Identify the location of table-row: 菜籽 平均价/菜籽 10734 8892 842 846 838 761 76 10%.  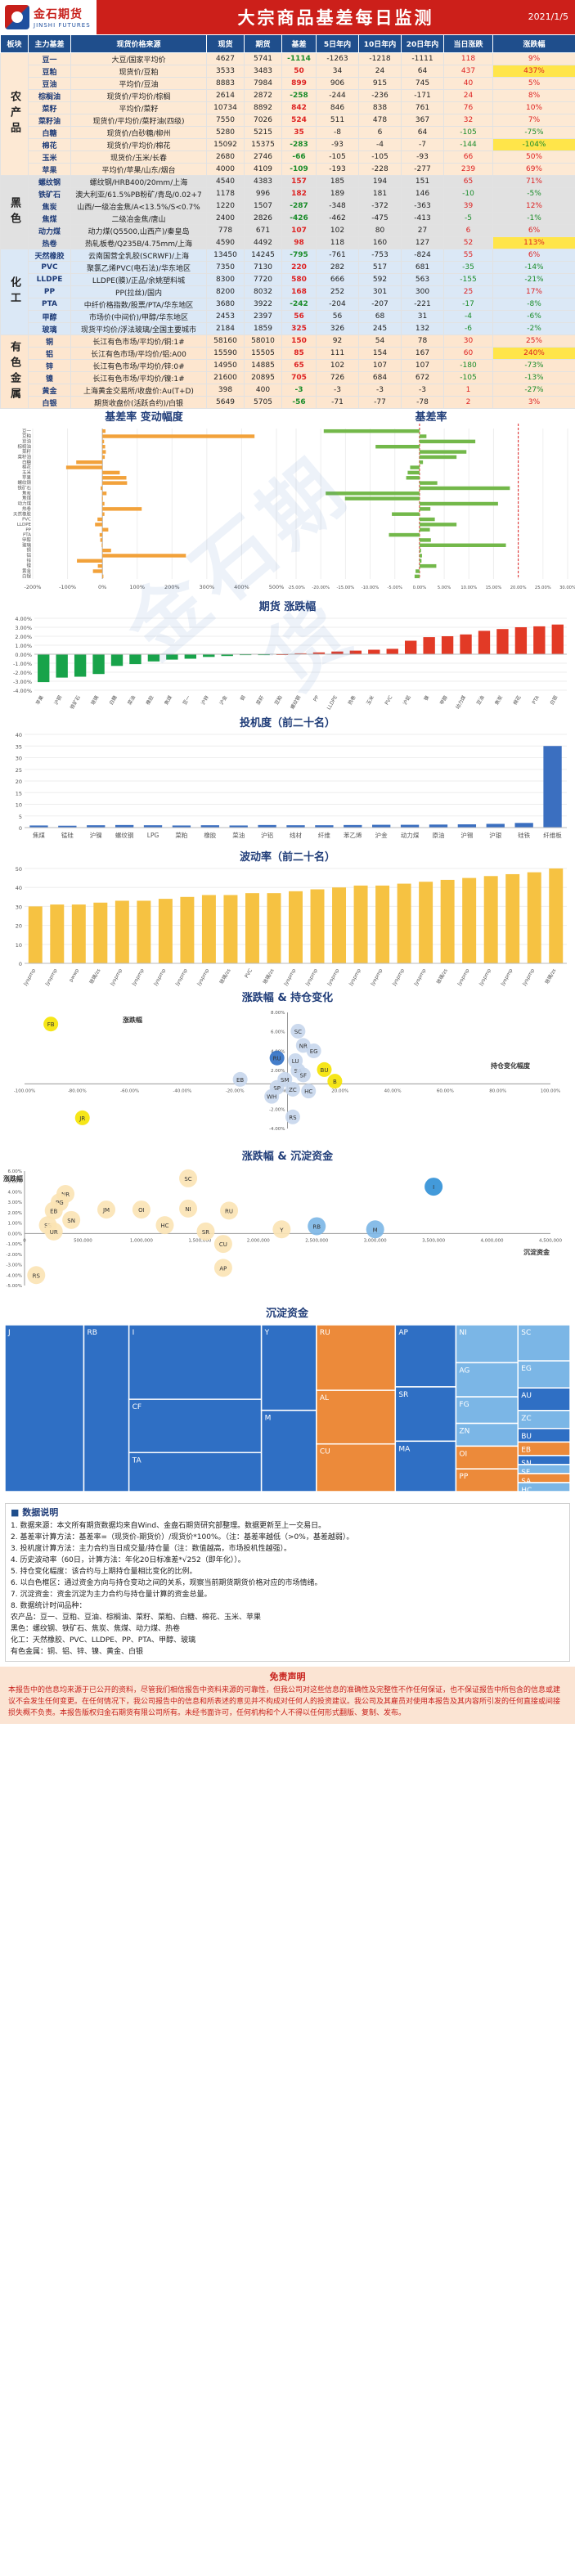
(288, 108).